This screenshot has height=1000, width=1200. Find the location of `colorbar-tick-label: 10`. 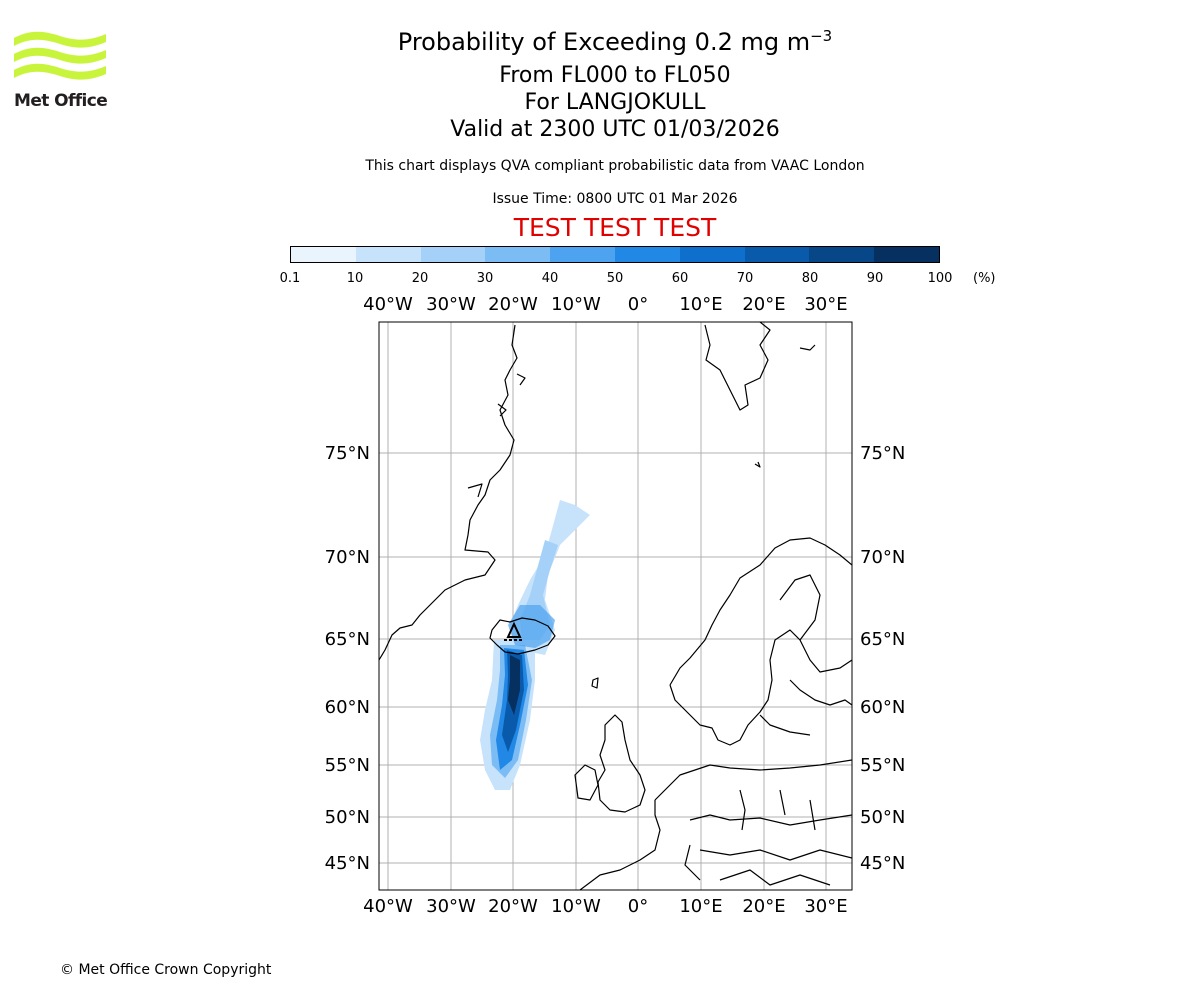

colorbar-tick-label: 10 is located at coordinates (355, 278).